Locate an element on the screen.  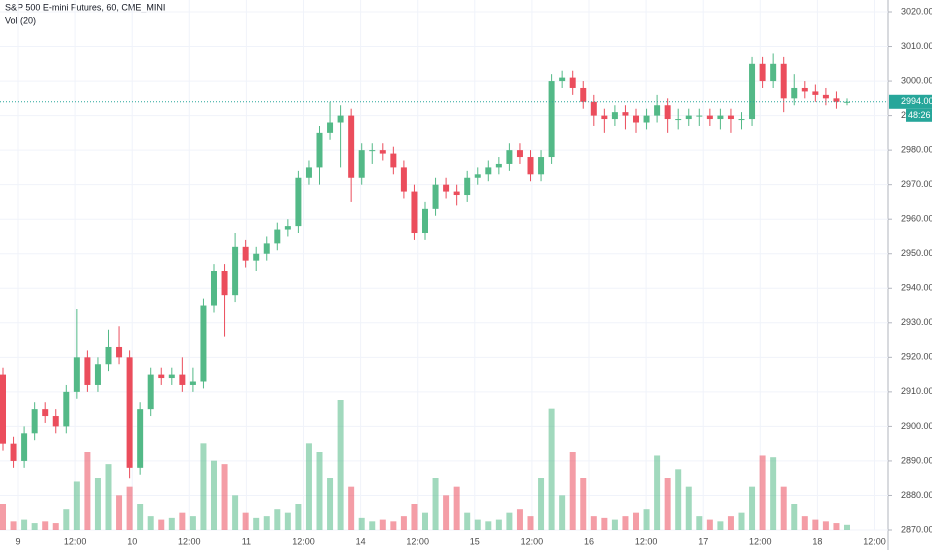
y-tick-label: 2930.00 is located at coordinates (916, 322).